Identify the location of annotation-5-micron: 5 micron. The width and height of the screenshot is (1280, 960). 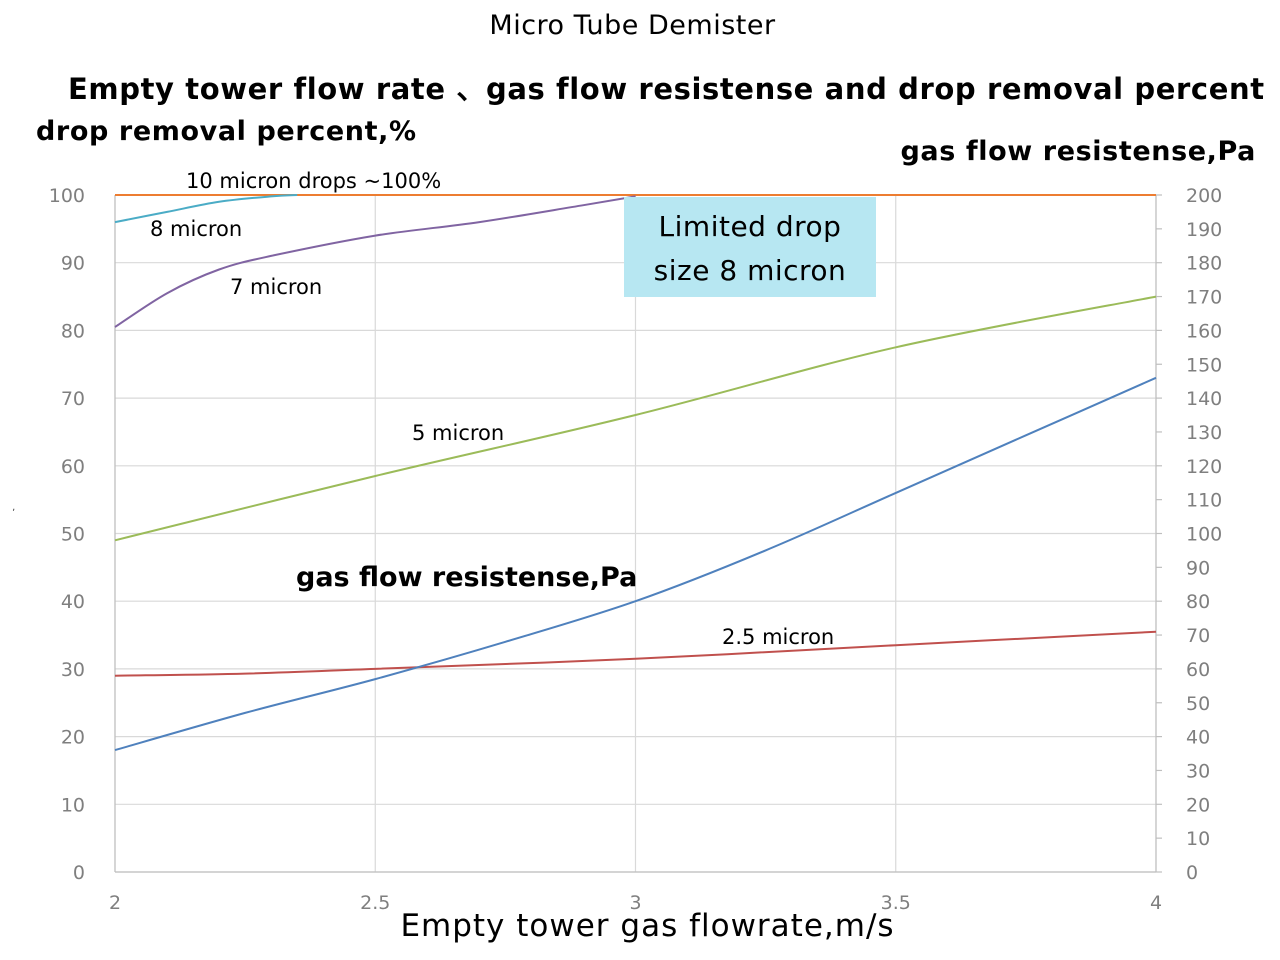
(458, 433).